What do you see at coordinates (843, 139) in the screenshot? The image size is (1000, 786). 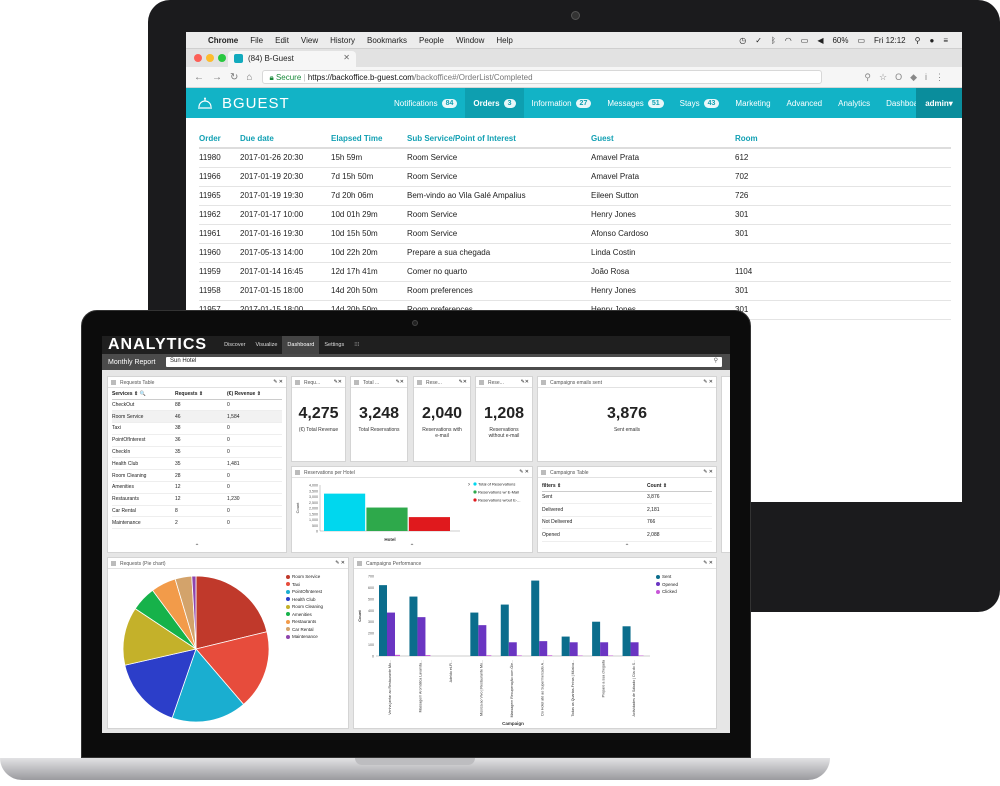 I see `col-room: Room` at bounding box center [843, 139].